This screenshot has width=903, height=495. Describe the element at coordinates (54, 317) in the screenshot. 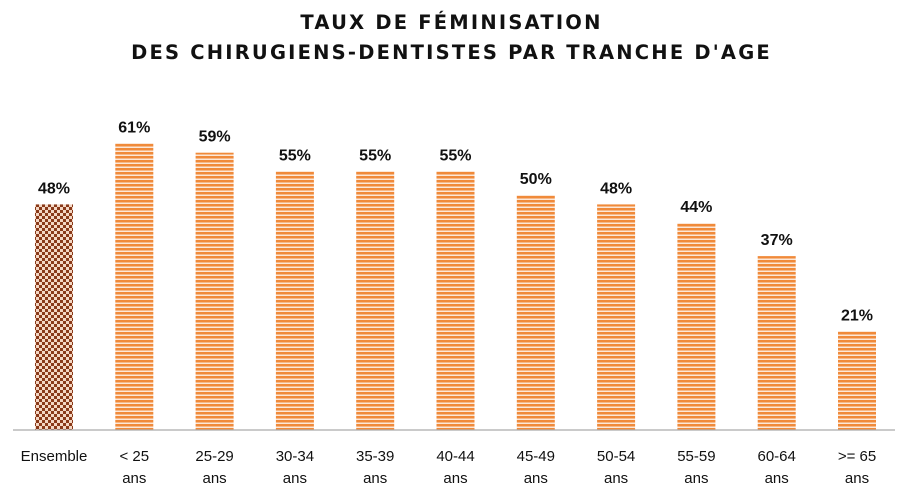

I see `bar-ensemble` at that location.